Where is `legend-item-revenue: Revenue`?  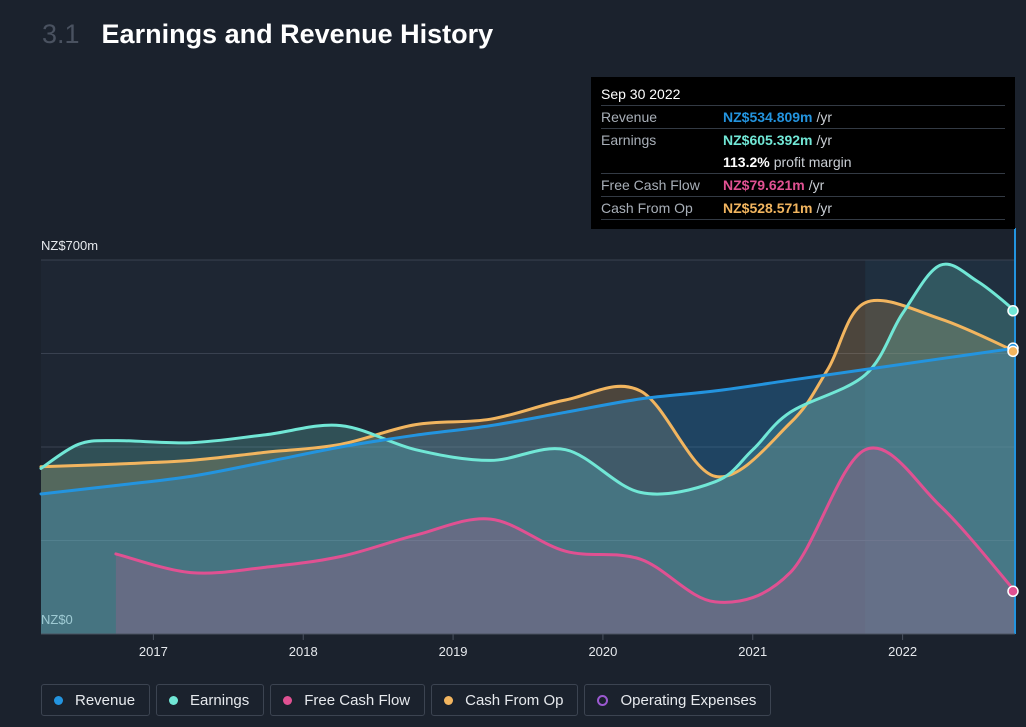 legend-item-revenue: Revenue is located at coordinates (96, 700).